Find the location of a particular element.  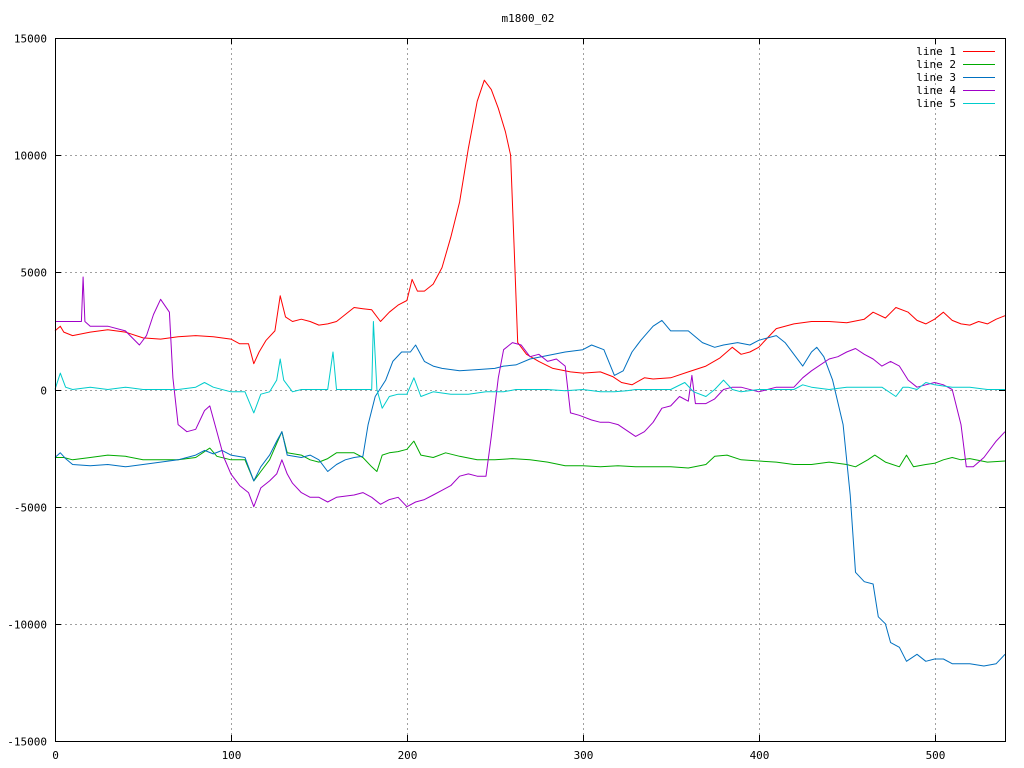

x-tick-label: 100 is located at coordinates (232, 755).